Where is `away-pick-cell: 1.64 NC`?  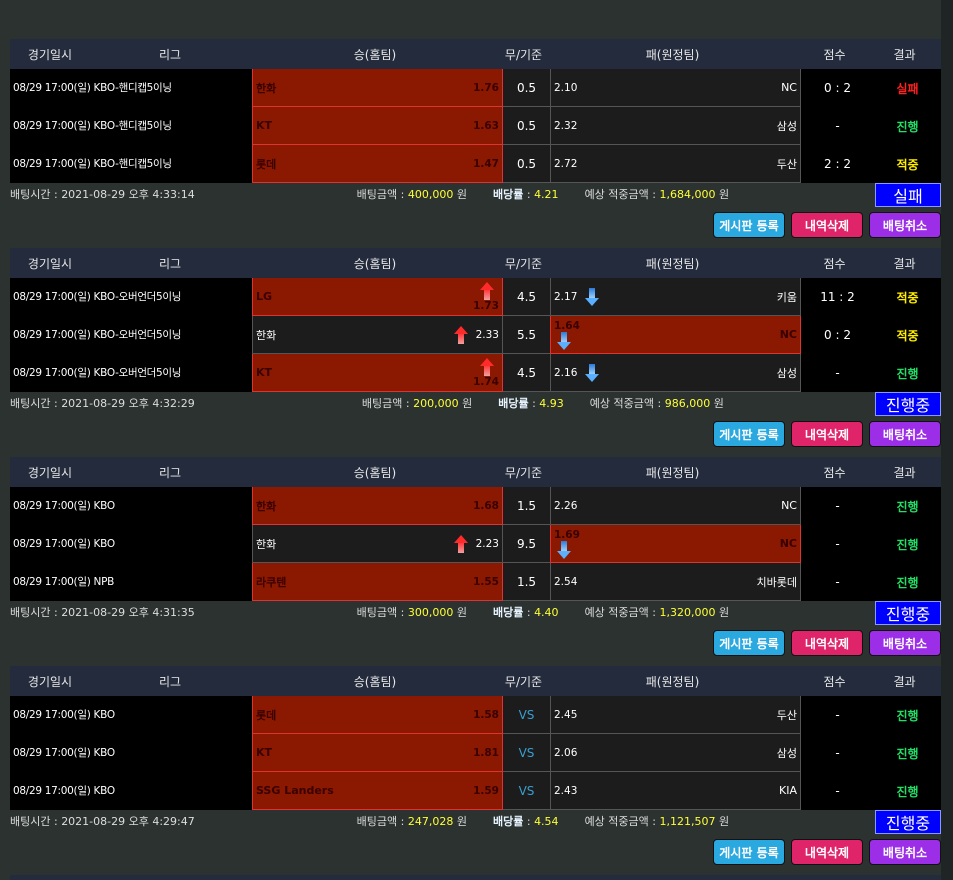 away-pick-cell: 1.64 NC is located at coordinates (675, 335).